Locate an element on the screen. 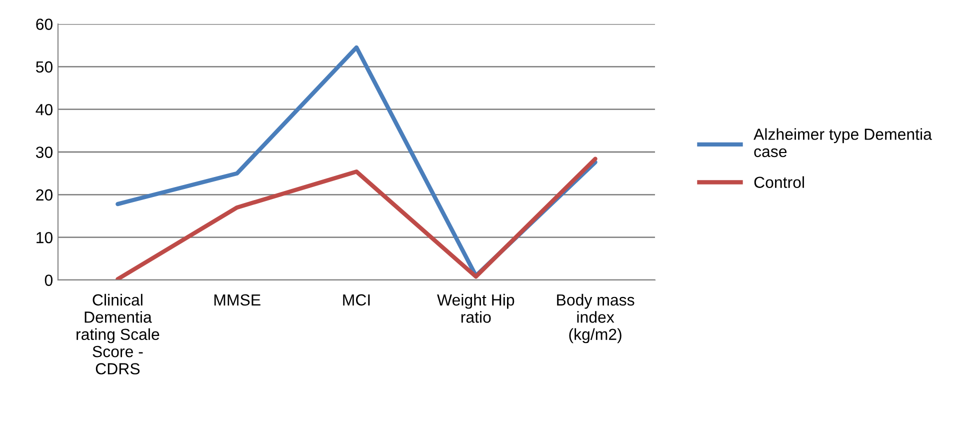  y-tick-label: 20 is located at coordinates (44, 195).